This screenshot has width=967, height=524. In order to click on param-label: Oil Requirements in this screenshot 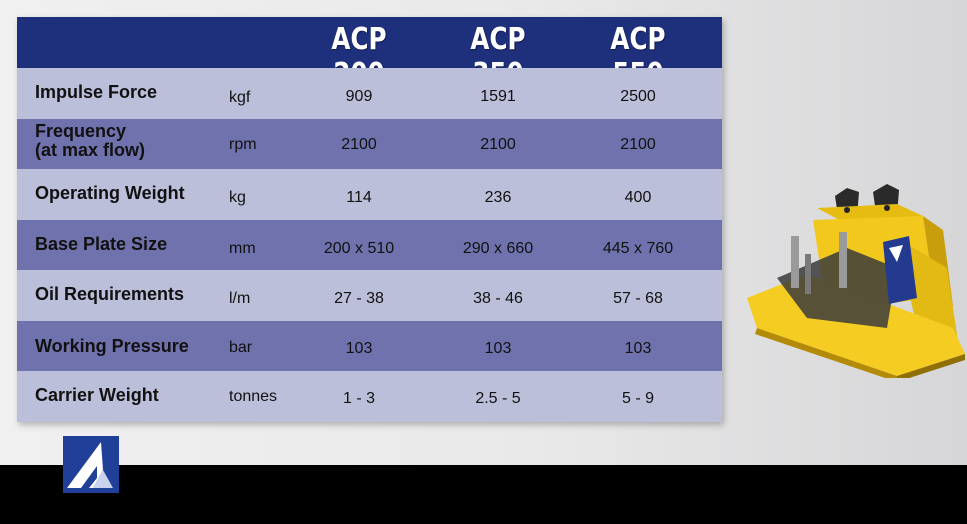, I will do `click(110, 294)`.